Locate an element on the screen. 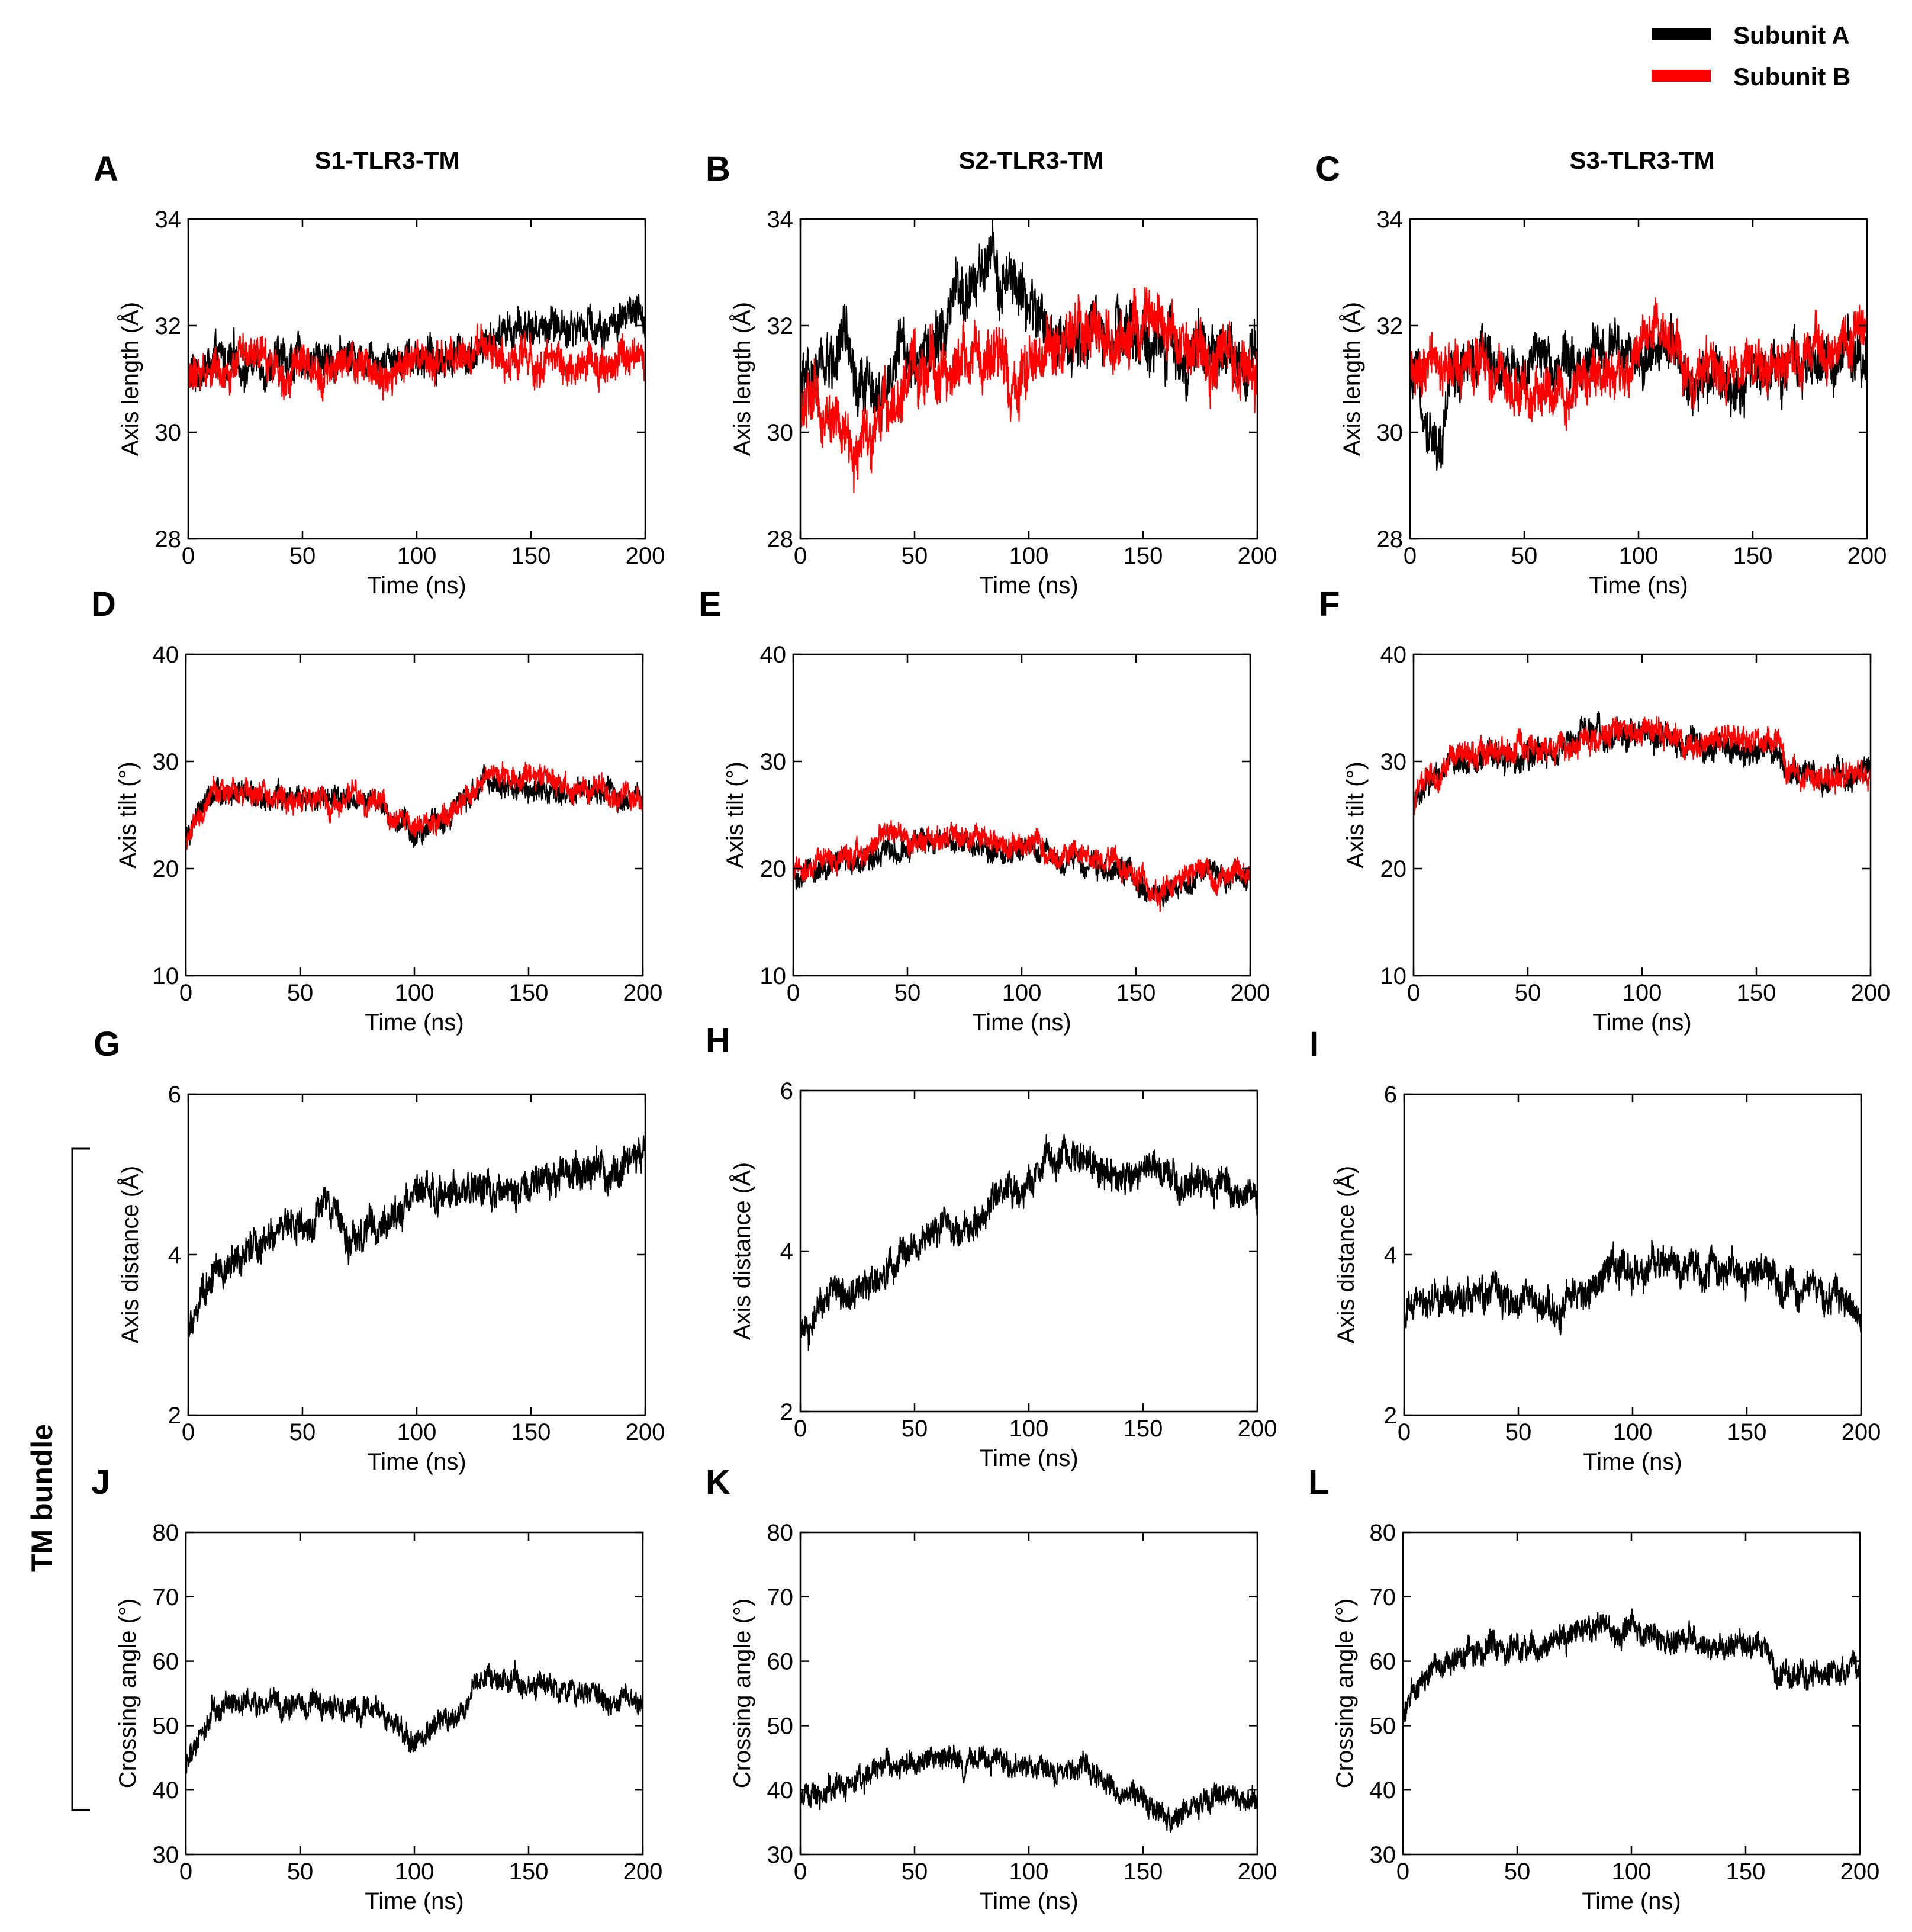 The height and width of the screenshot is (1932, 1912). y-tick-label-a: 32 is located at coordinates (169, 326).